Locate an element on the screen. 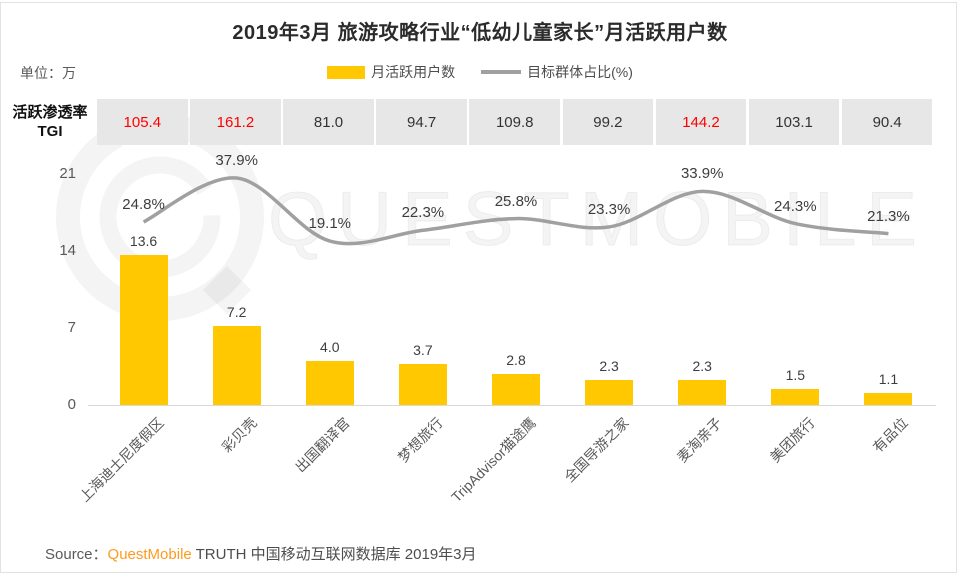 The image size is (960, 578). line-series-swatch is located at coordinates (501, 72).